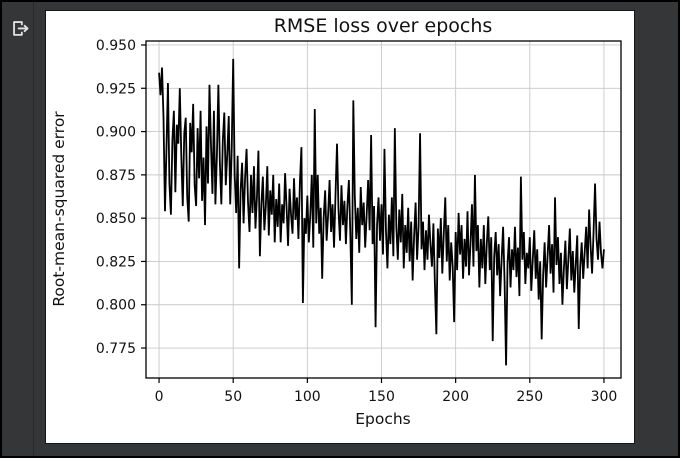 Image resolution: width=680 pixels, height=458 pixels. Describe the element at coordinates (381, 397) in the screenshot. I see `x-tick-label: 150` at that location.